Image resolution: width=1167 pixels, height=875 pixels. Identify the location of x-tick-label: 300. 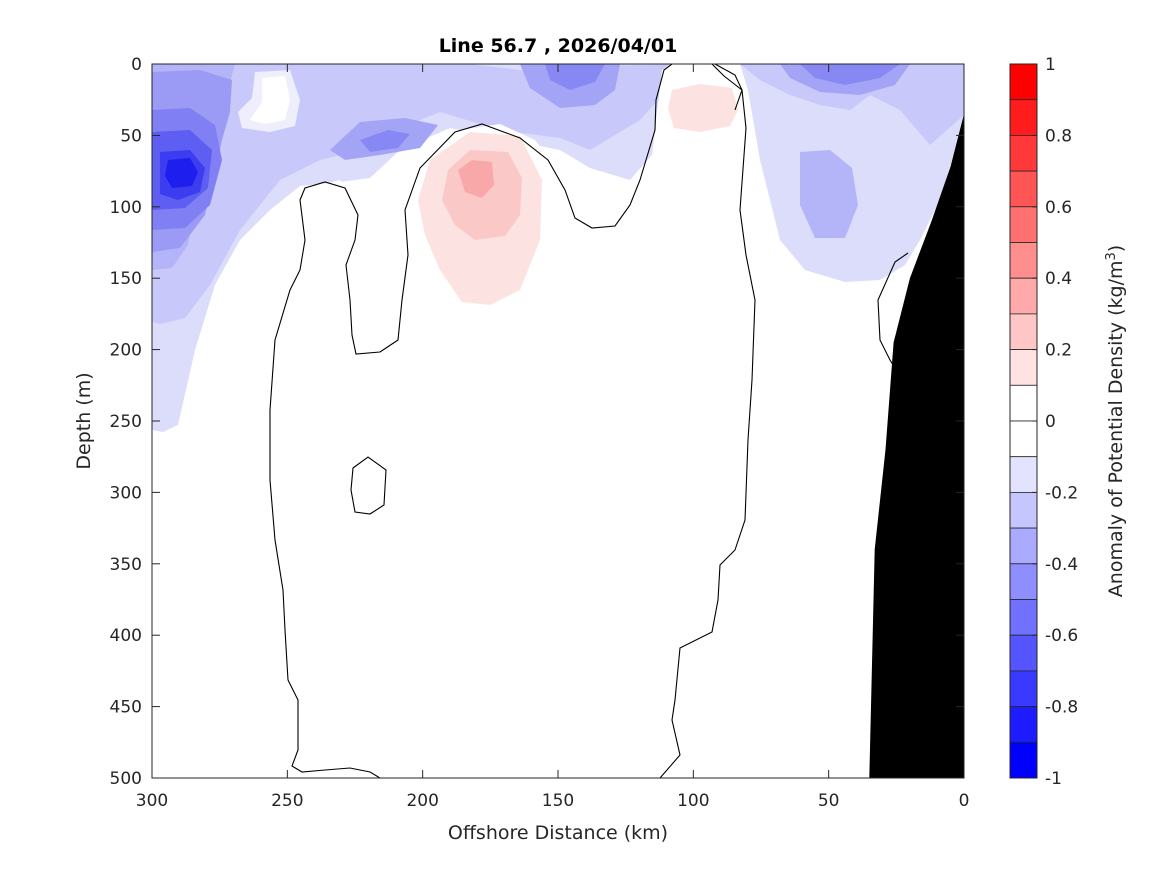
(152, 801).